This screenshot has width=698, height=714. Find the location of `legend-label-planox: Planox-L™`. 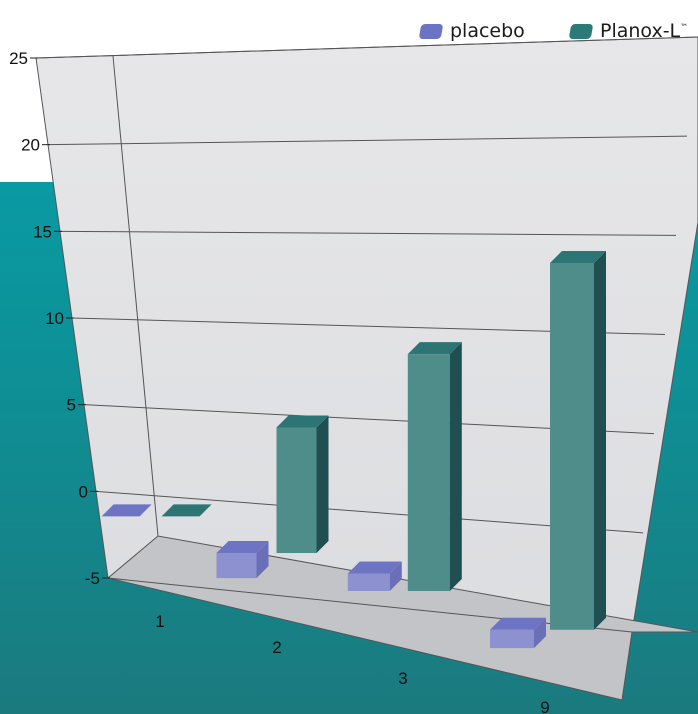

legend-label-planox: Planox-L™ is located at coordinates (644, 31).